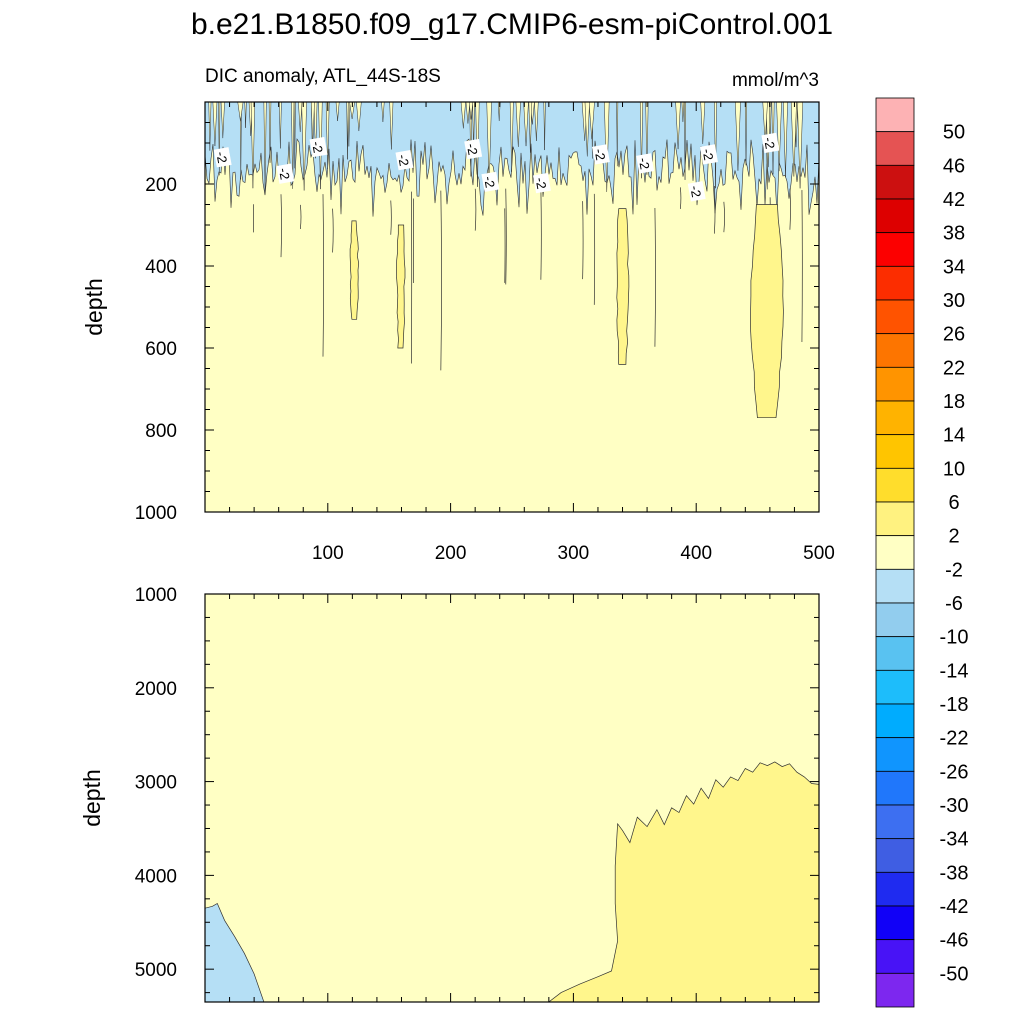 This screenshot has height=1024, width=1024. Describe the element at coordinates (953, 537) in the screenshot. I see `colorbar-label: 2` at that location.